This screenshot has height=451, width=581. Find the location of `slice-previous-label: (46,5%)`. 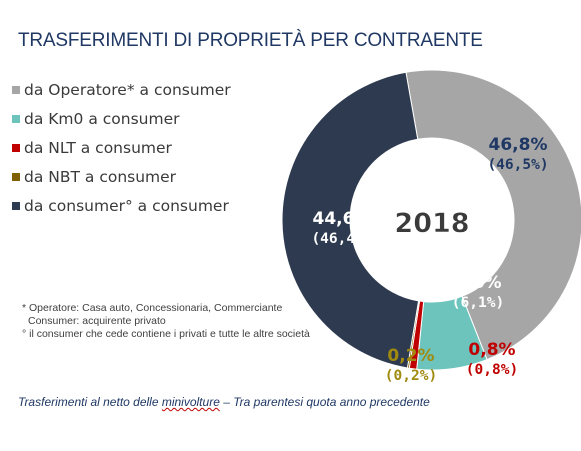

slice-previous-label: (46,5%) is located at coordinates (517, 165).